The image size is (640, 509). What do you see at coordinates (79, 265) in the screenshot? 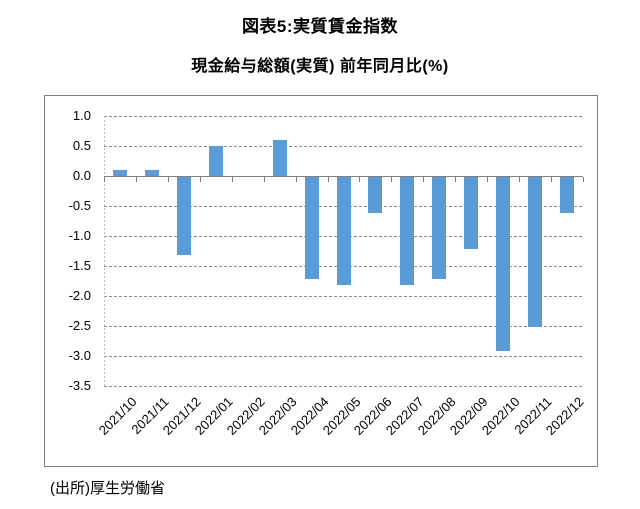
I see `y-tick-label: -1.5` at bounding box center [79, 265].